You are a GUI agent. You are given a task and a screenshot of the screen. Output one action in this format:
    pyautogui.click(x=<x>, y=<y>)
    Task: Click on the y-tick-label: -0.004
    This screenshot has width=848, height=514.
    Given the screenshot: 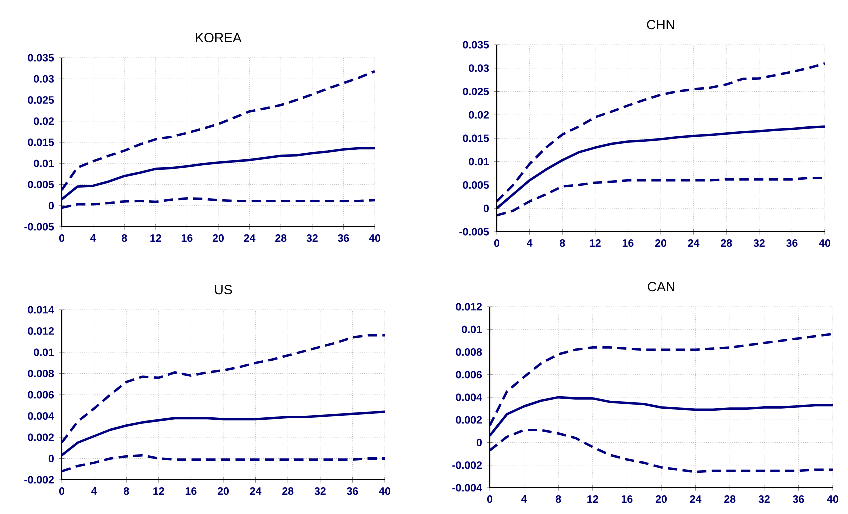 What is the action you would take?
    pyautogui.click(x=467, y=488)
    